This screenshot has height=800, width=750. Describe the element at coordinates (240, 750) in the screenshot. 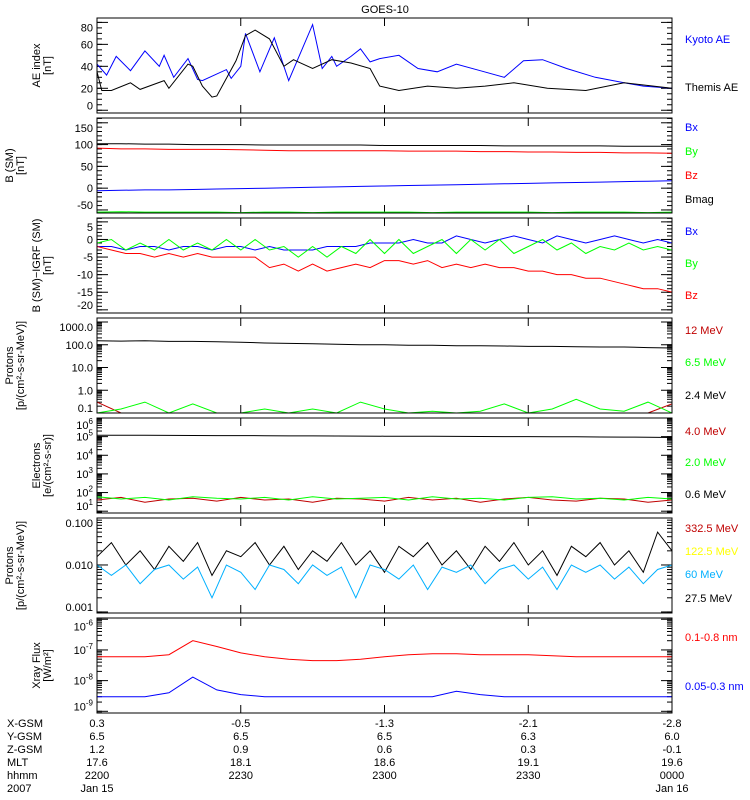

I see `ephemeris-value: 0.9` at that location.